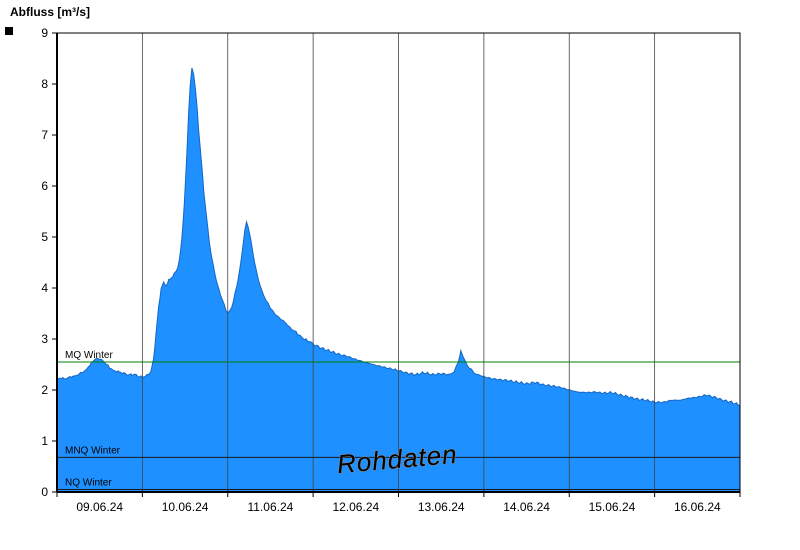 This screenshot has height=550, width=800. What do you see at coordinates (89, 355) in the screenshot?
I see `ref-label-mq-winter: MQ Winter` at bounding box center [89, 355].